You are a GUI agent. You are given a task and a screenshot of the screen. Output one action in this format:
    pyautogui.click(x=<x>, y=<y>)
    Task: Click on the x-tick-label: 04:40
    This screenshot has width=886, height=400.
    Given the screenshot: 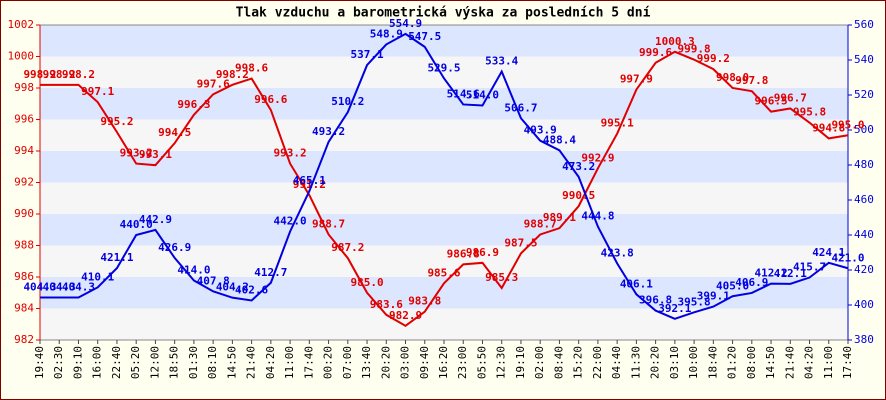 What is the action you would take?
    pyautogui.click(x=616, y=362)
    